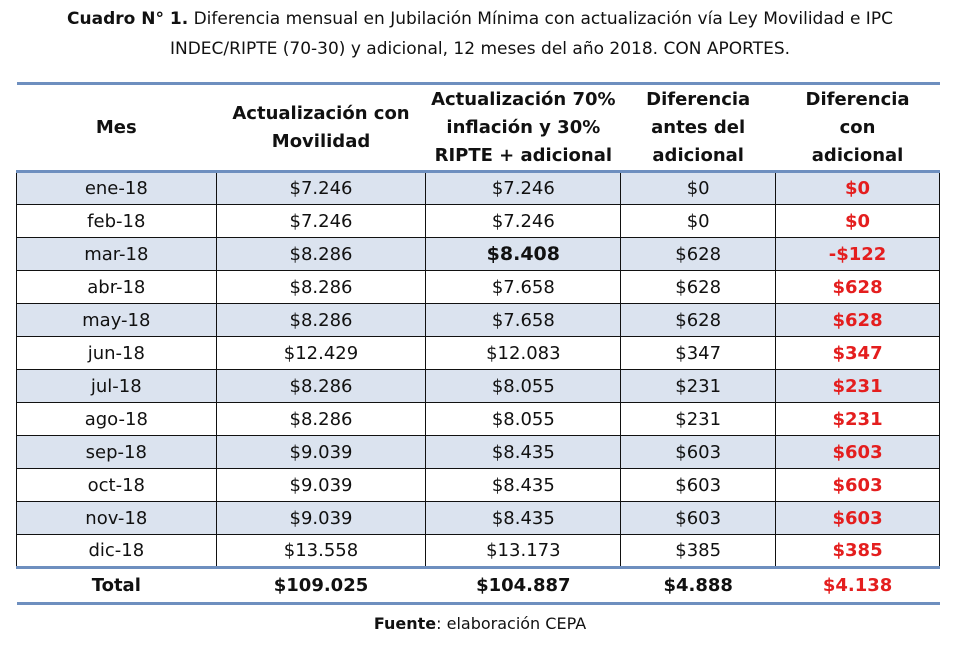 The height and width of the screenshot is (659, 960). I want to click on header-line: RIPTE + adicional, so click(523, 155).